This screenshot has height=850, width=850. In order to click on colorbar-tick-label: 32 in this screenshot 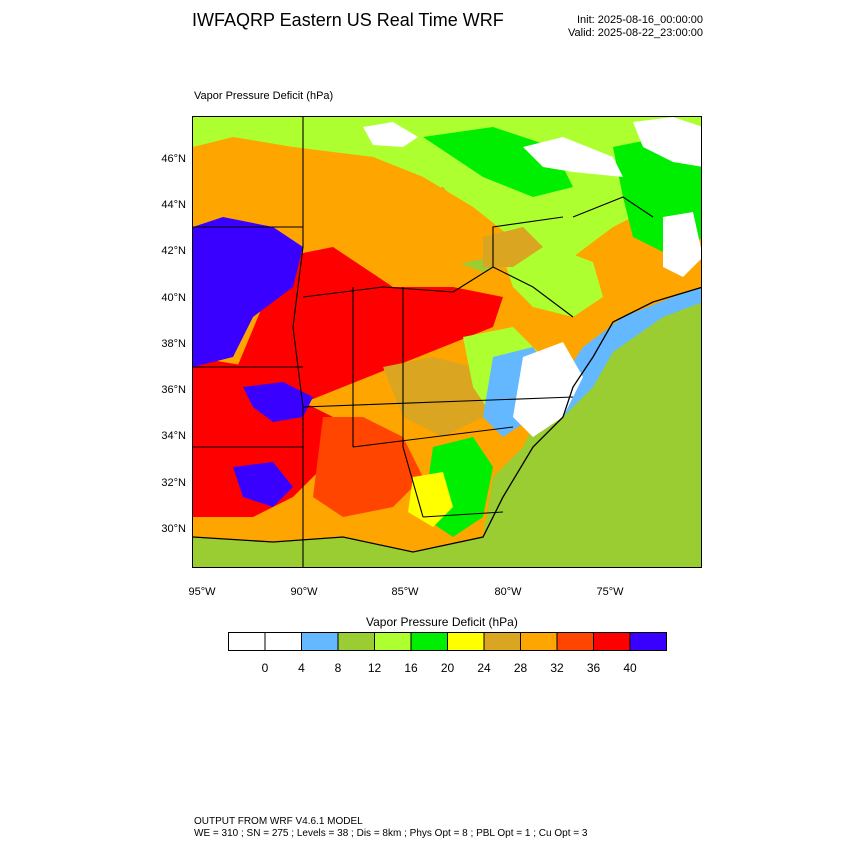, I will do `click(557, 668)`.